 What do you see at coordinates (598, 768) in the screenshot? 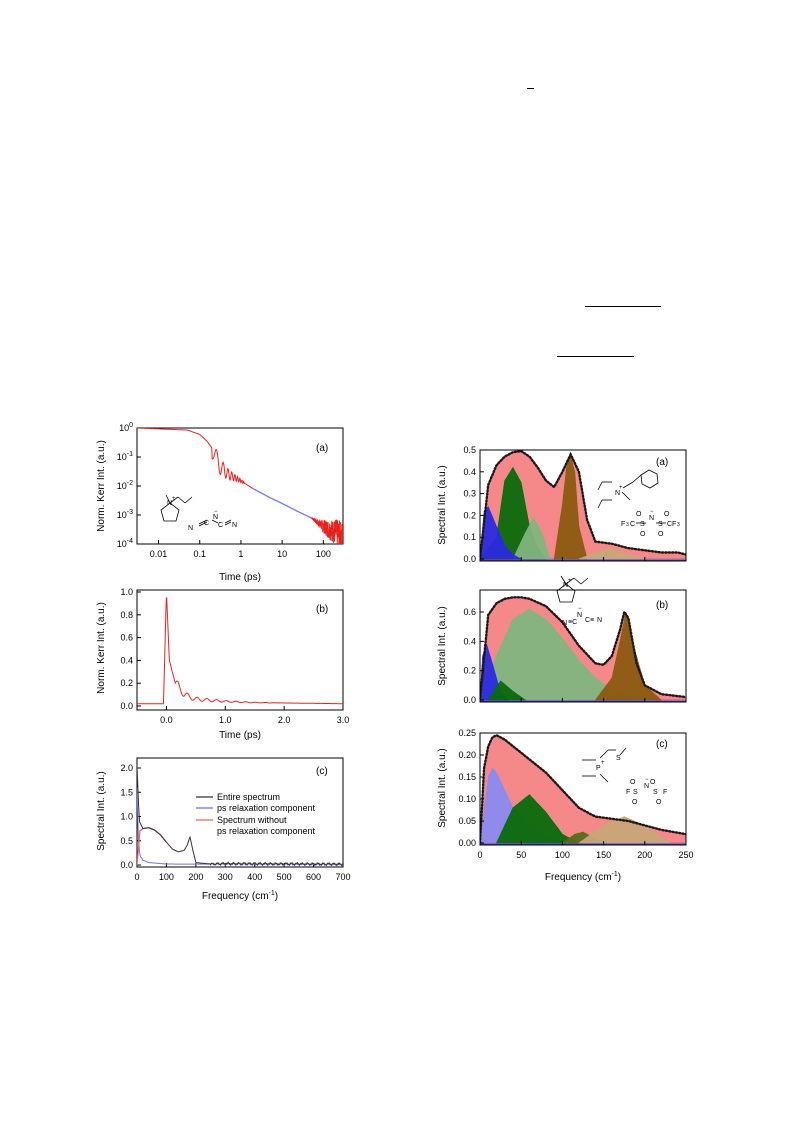
I see `svg-text: P` at bounding box center [598, 768].